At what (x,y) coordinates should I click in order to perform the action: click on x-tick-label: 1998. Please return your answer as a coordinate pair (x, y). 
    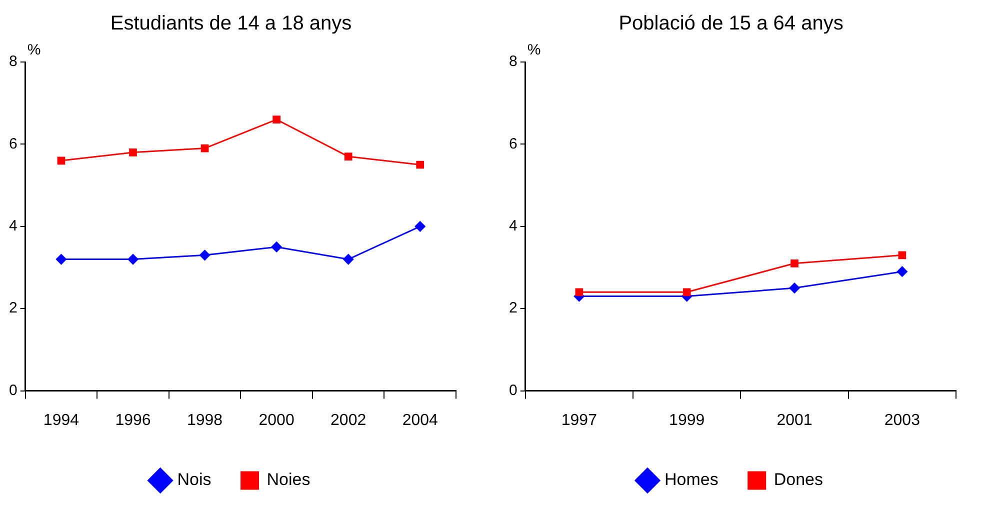
    Looking at the image, I should click on (204, 420).